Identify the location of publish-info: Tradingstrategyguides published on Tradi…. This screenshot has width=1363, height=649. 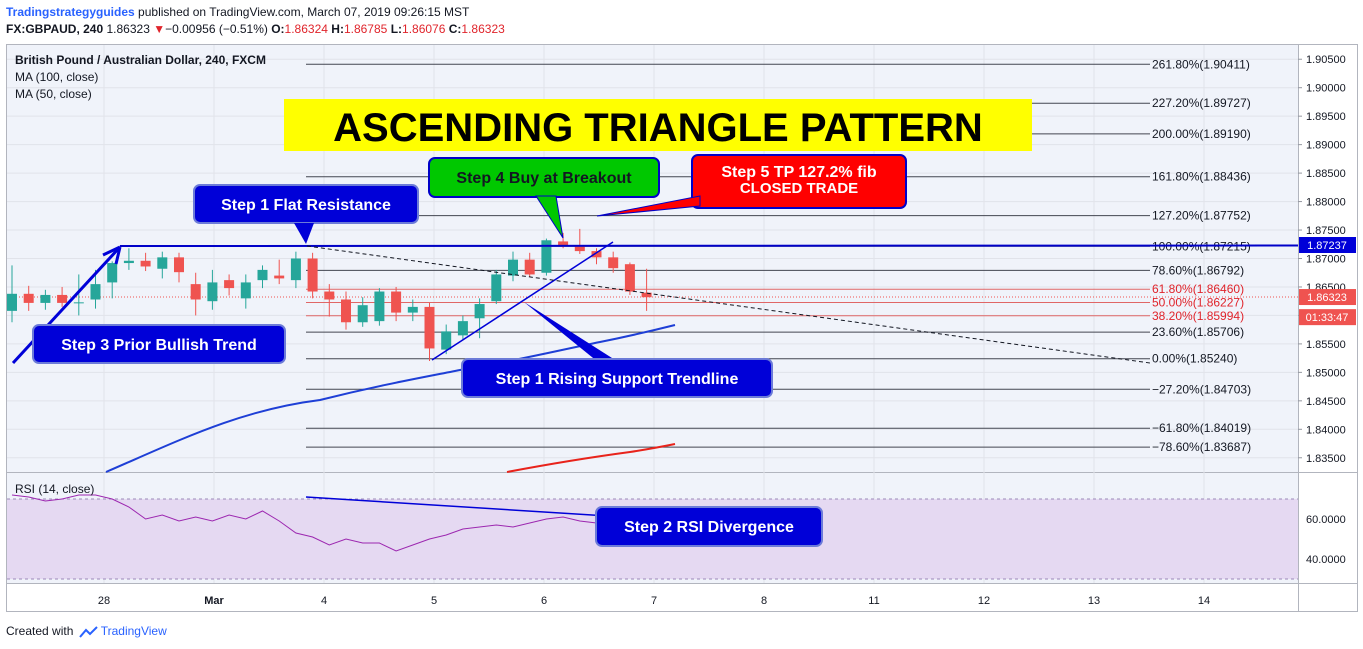
(237, 12).